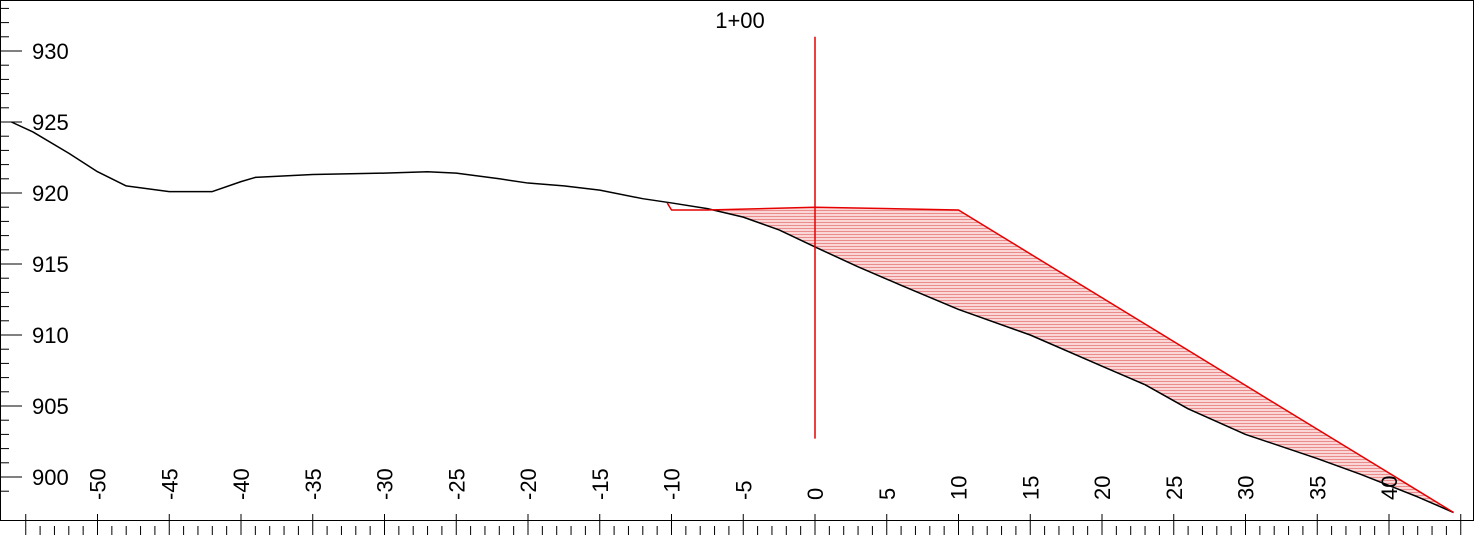  What do you see at coordinates (743, 490) in the screenshot?
I see `x-tick-label: -5` at bounding box center [743, 490].